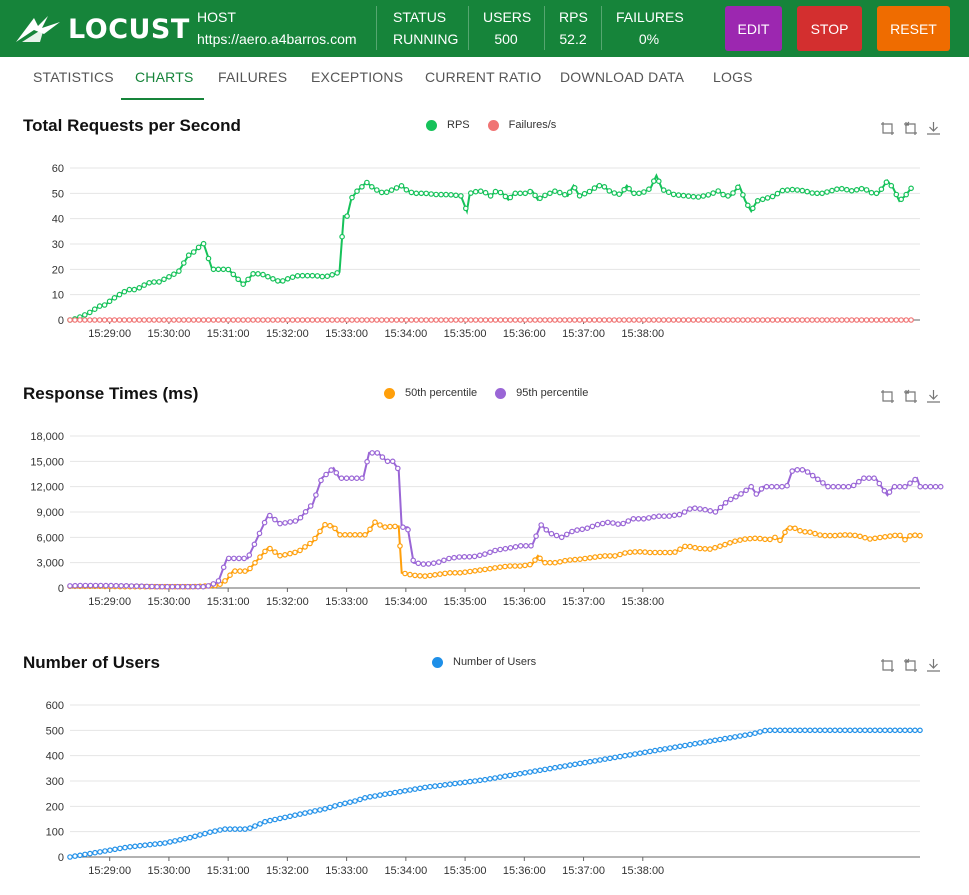 The width and height of the screenshot is (969, 895). Describe the element at coordinates (650, 17) in the screenshot. I see `failures-label: FAILURES` at that location.